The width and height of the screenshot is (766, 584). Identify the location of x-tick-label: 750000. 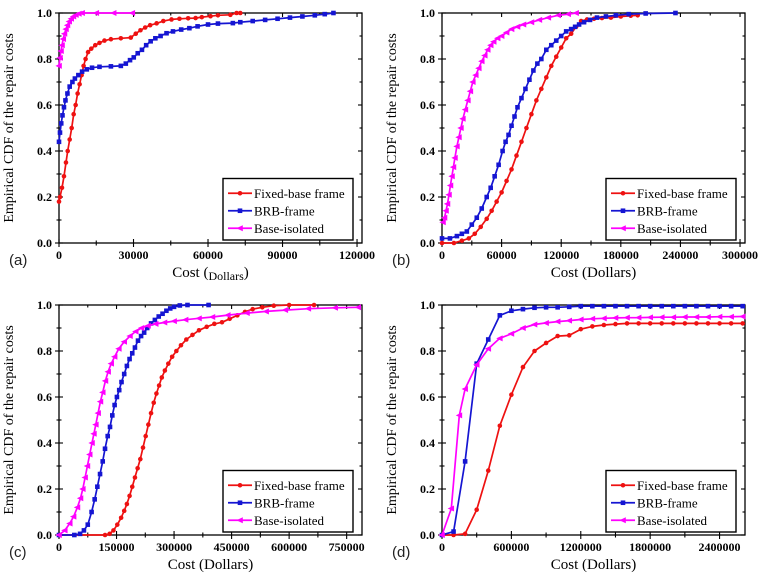
(347, 547).